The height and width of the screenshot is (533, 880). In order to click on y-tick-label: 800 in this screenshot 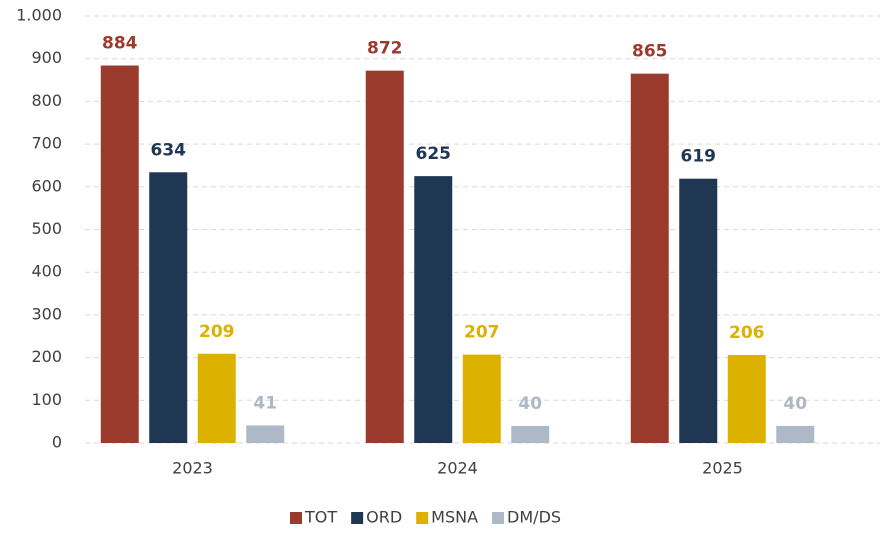, I will do `click(46, 100)`.